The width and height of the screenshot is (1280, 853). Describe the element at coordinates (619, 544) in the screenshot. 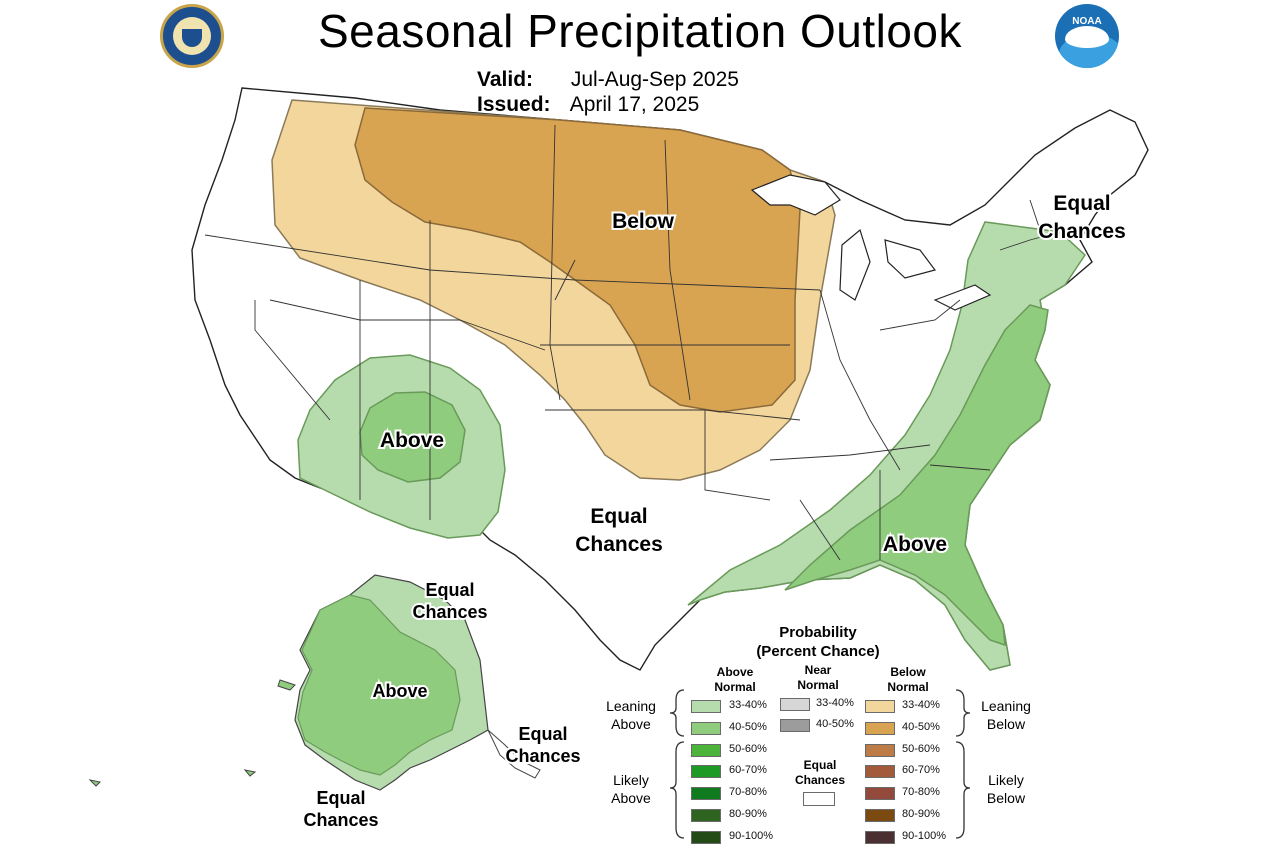

I see `label-equal-sw-2: Chances` at that location.